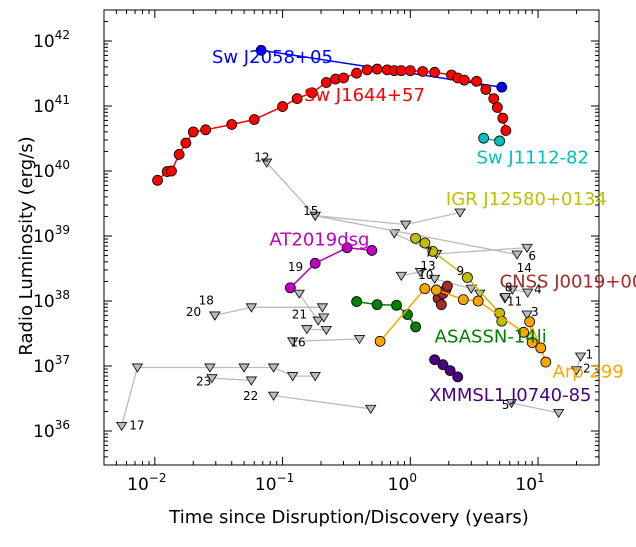  I want to click on y-tick-label: 1038, so click(51, 300).